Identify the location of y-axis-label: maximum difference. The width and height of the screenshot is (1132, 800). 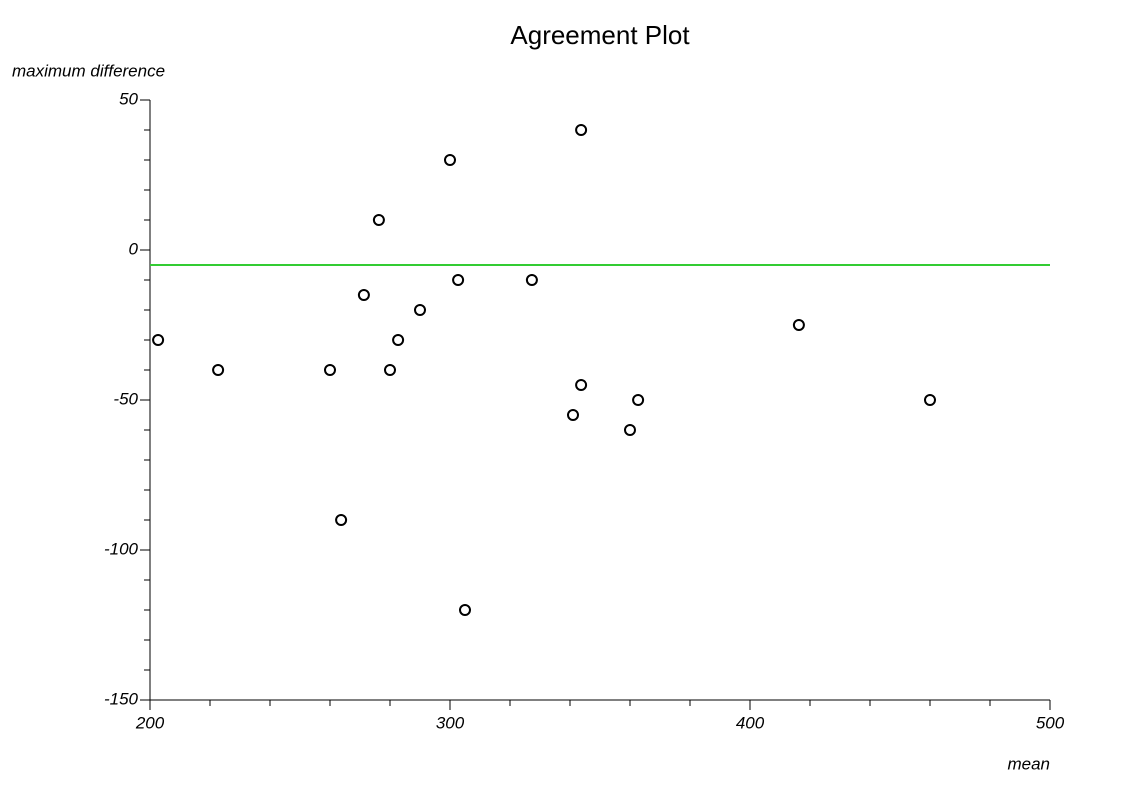
(88, 70).